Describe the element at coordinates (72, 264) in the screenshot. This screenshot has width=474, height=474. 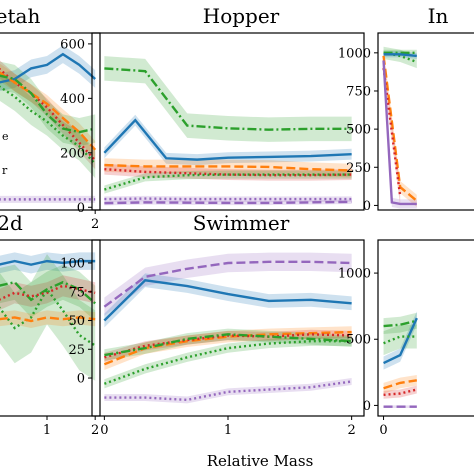
I see `y-tick-label-swimmer-4: 100` at that location.